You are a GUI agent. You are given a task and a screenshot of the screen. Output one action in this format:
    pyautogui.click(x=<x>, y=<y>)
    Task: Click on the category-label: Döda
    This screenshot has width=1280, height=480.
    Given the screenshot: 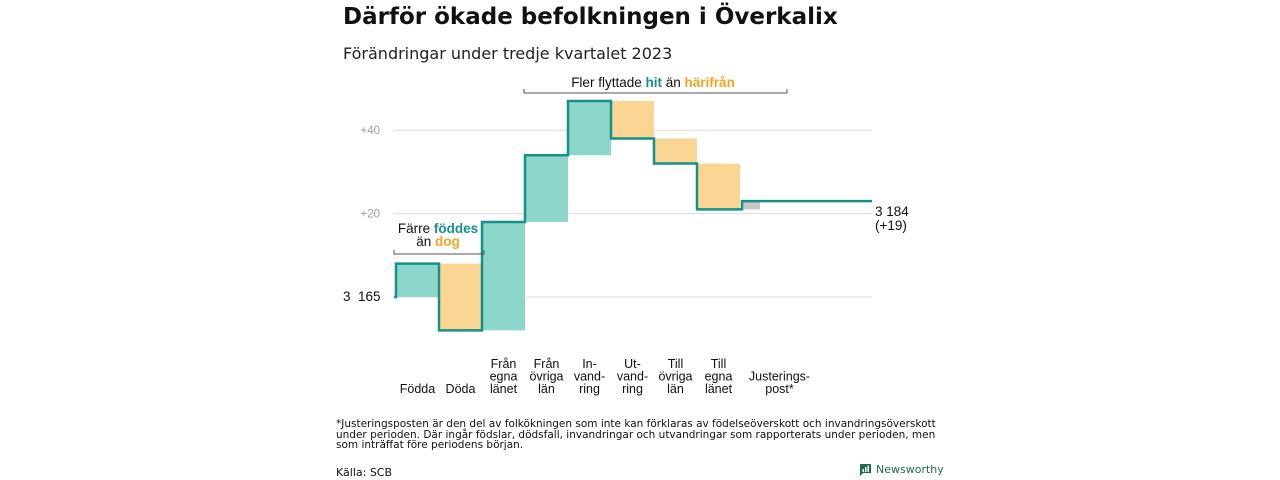 What is the action you would take?
    pyautogui.click(x=461, y=389)
    